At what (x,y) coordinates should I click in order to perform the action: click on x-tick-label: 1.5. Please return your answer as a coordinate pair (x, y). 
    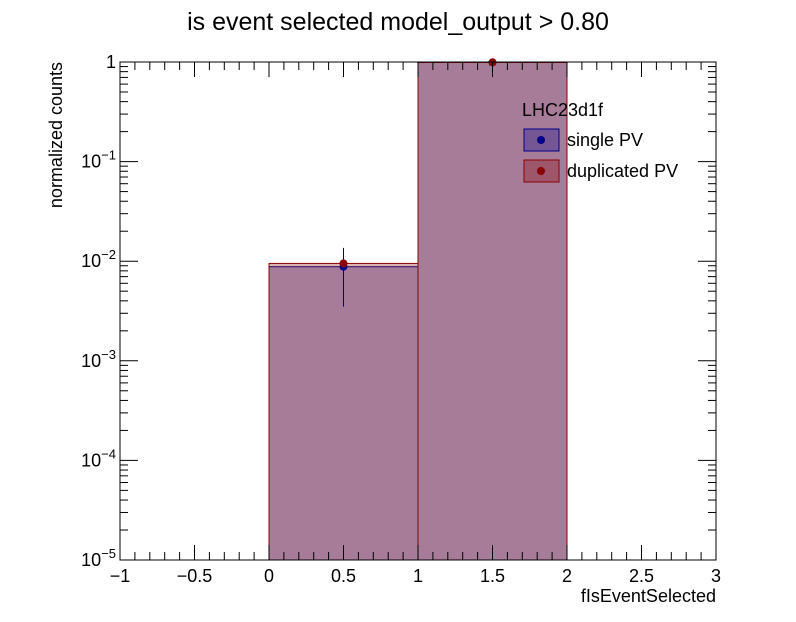
    Looking at the image, I should click on (492, 576).